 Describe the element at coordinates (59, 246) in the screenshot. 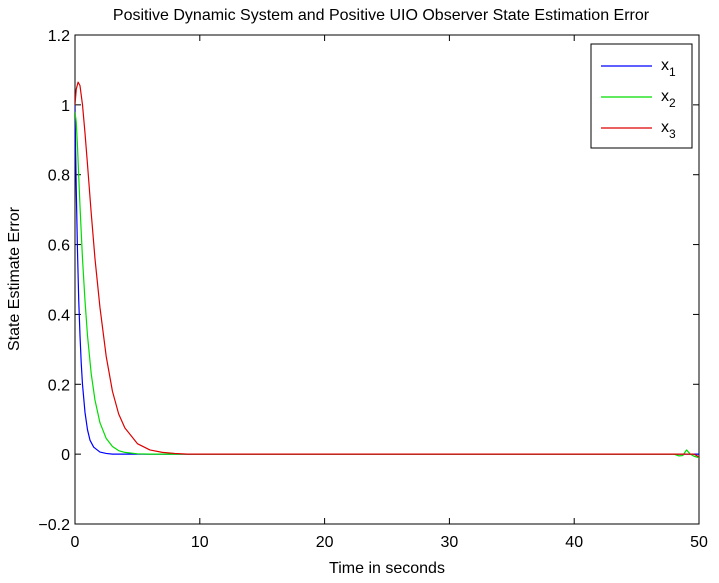

I see `y-tick-label: 0.6` at that location.